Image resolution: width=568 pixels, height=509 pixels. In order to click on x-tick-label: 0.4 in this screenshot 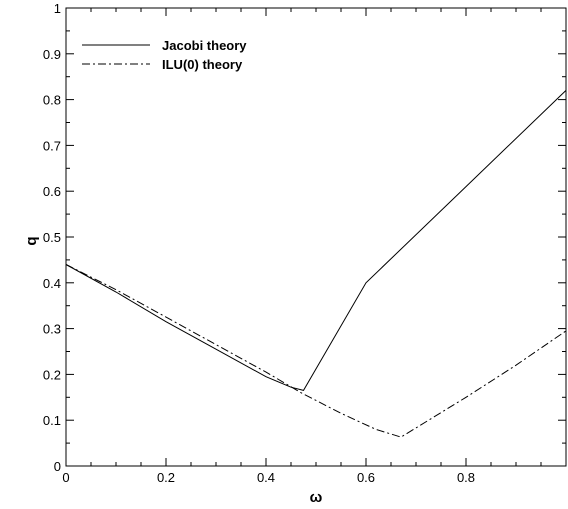, I will do `click(266, 477)`.